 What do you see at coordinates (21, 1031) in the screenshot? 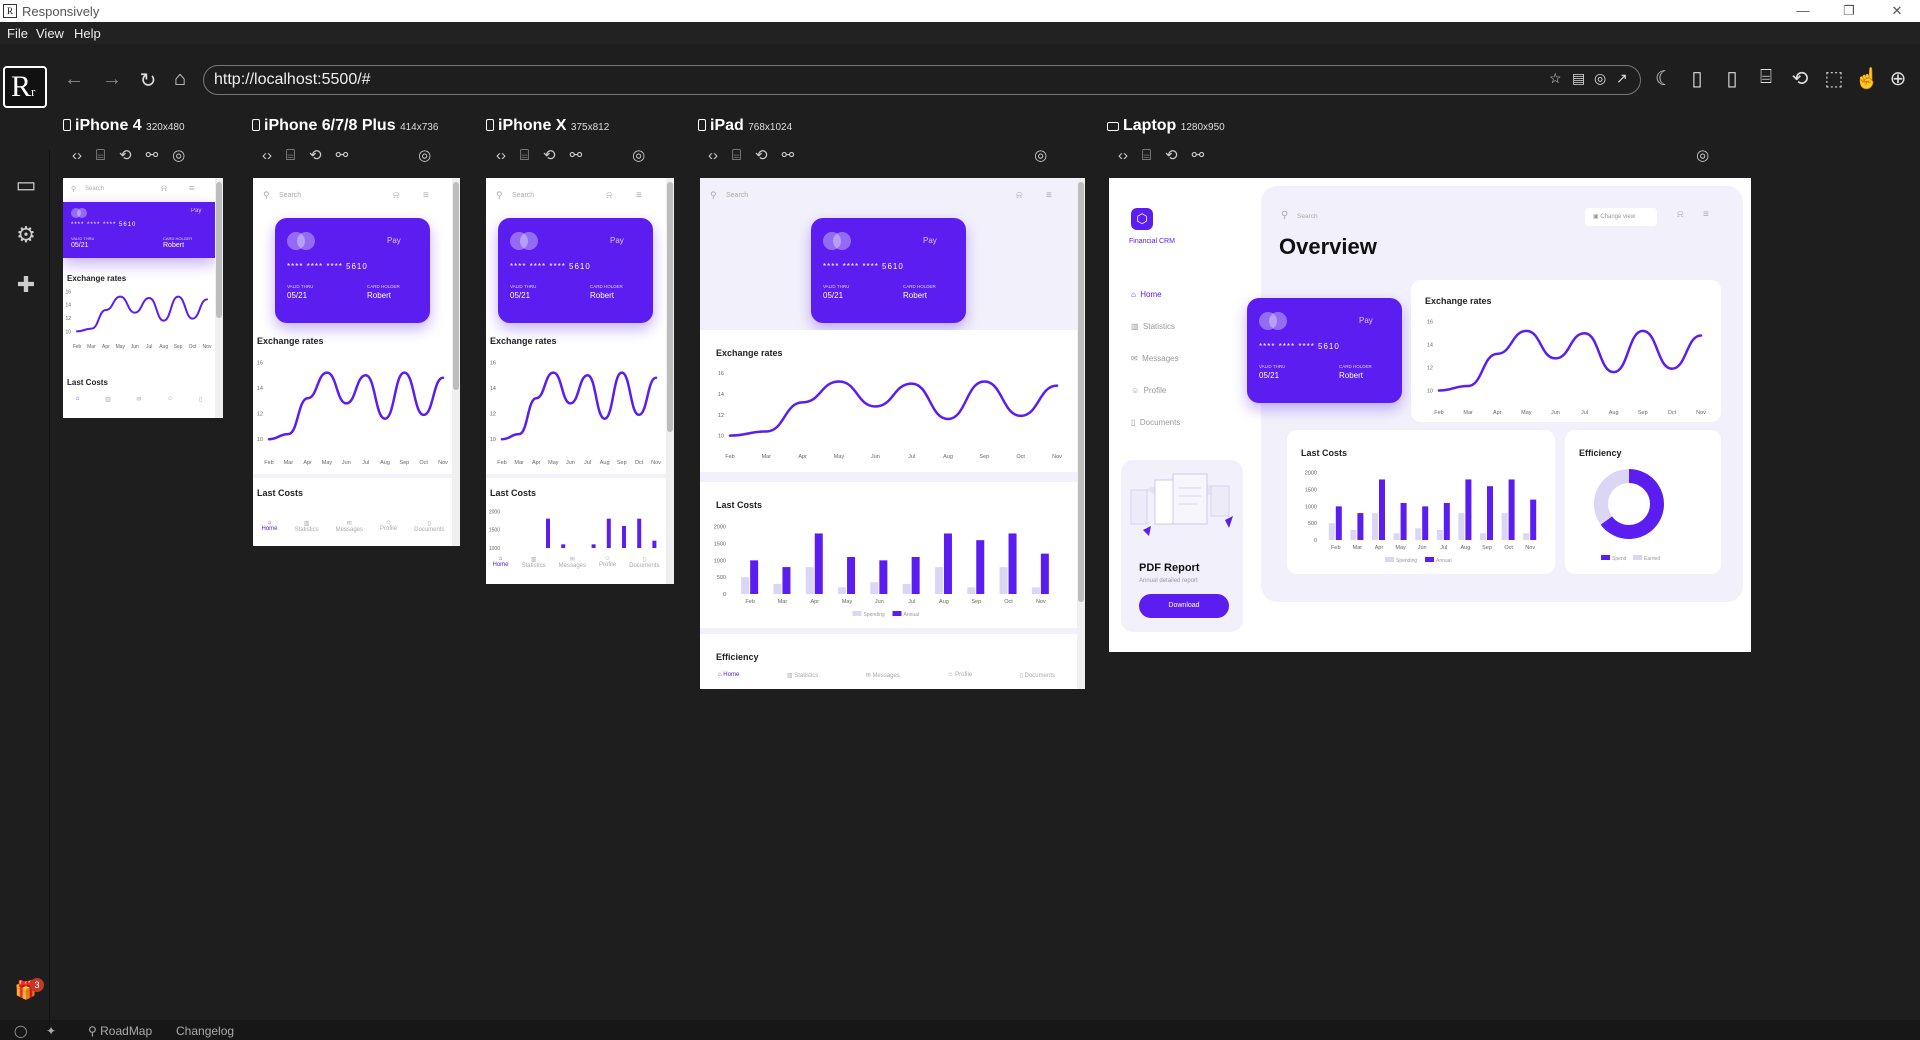
I see `github-icon: ◯` at bounding box center [21, 1031].